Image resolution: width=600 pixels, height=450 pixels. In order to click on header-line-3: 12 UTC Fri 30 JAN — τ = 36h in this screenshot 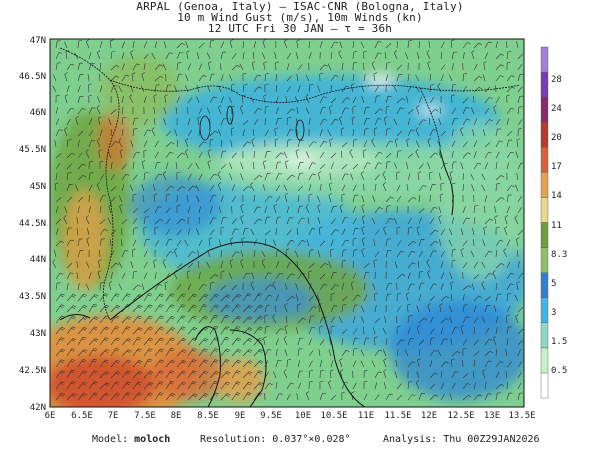, I will do `click(300, 28)`.